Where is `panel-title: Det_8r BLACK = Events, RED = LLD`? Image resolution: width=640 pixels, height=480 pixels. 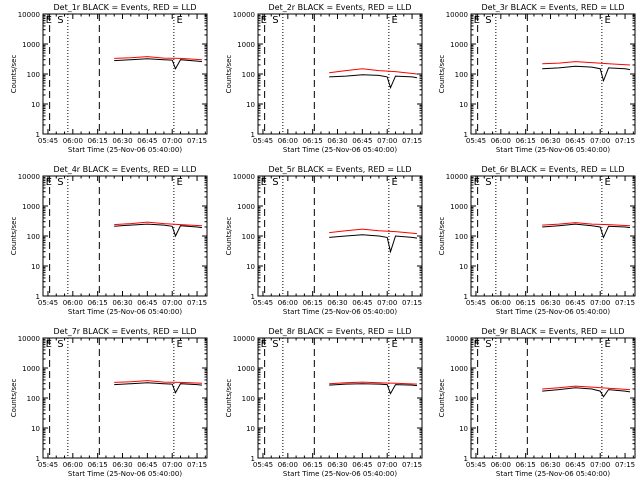 panel-title: Det_8r BLACK = Events, RED = LLD is located at coordinates (339, 331).